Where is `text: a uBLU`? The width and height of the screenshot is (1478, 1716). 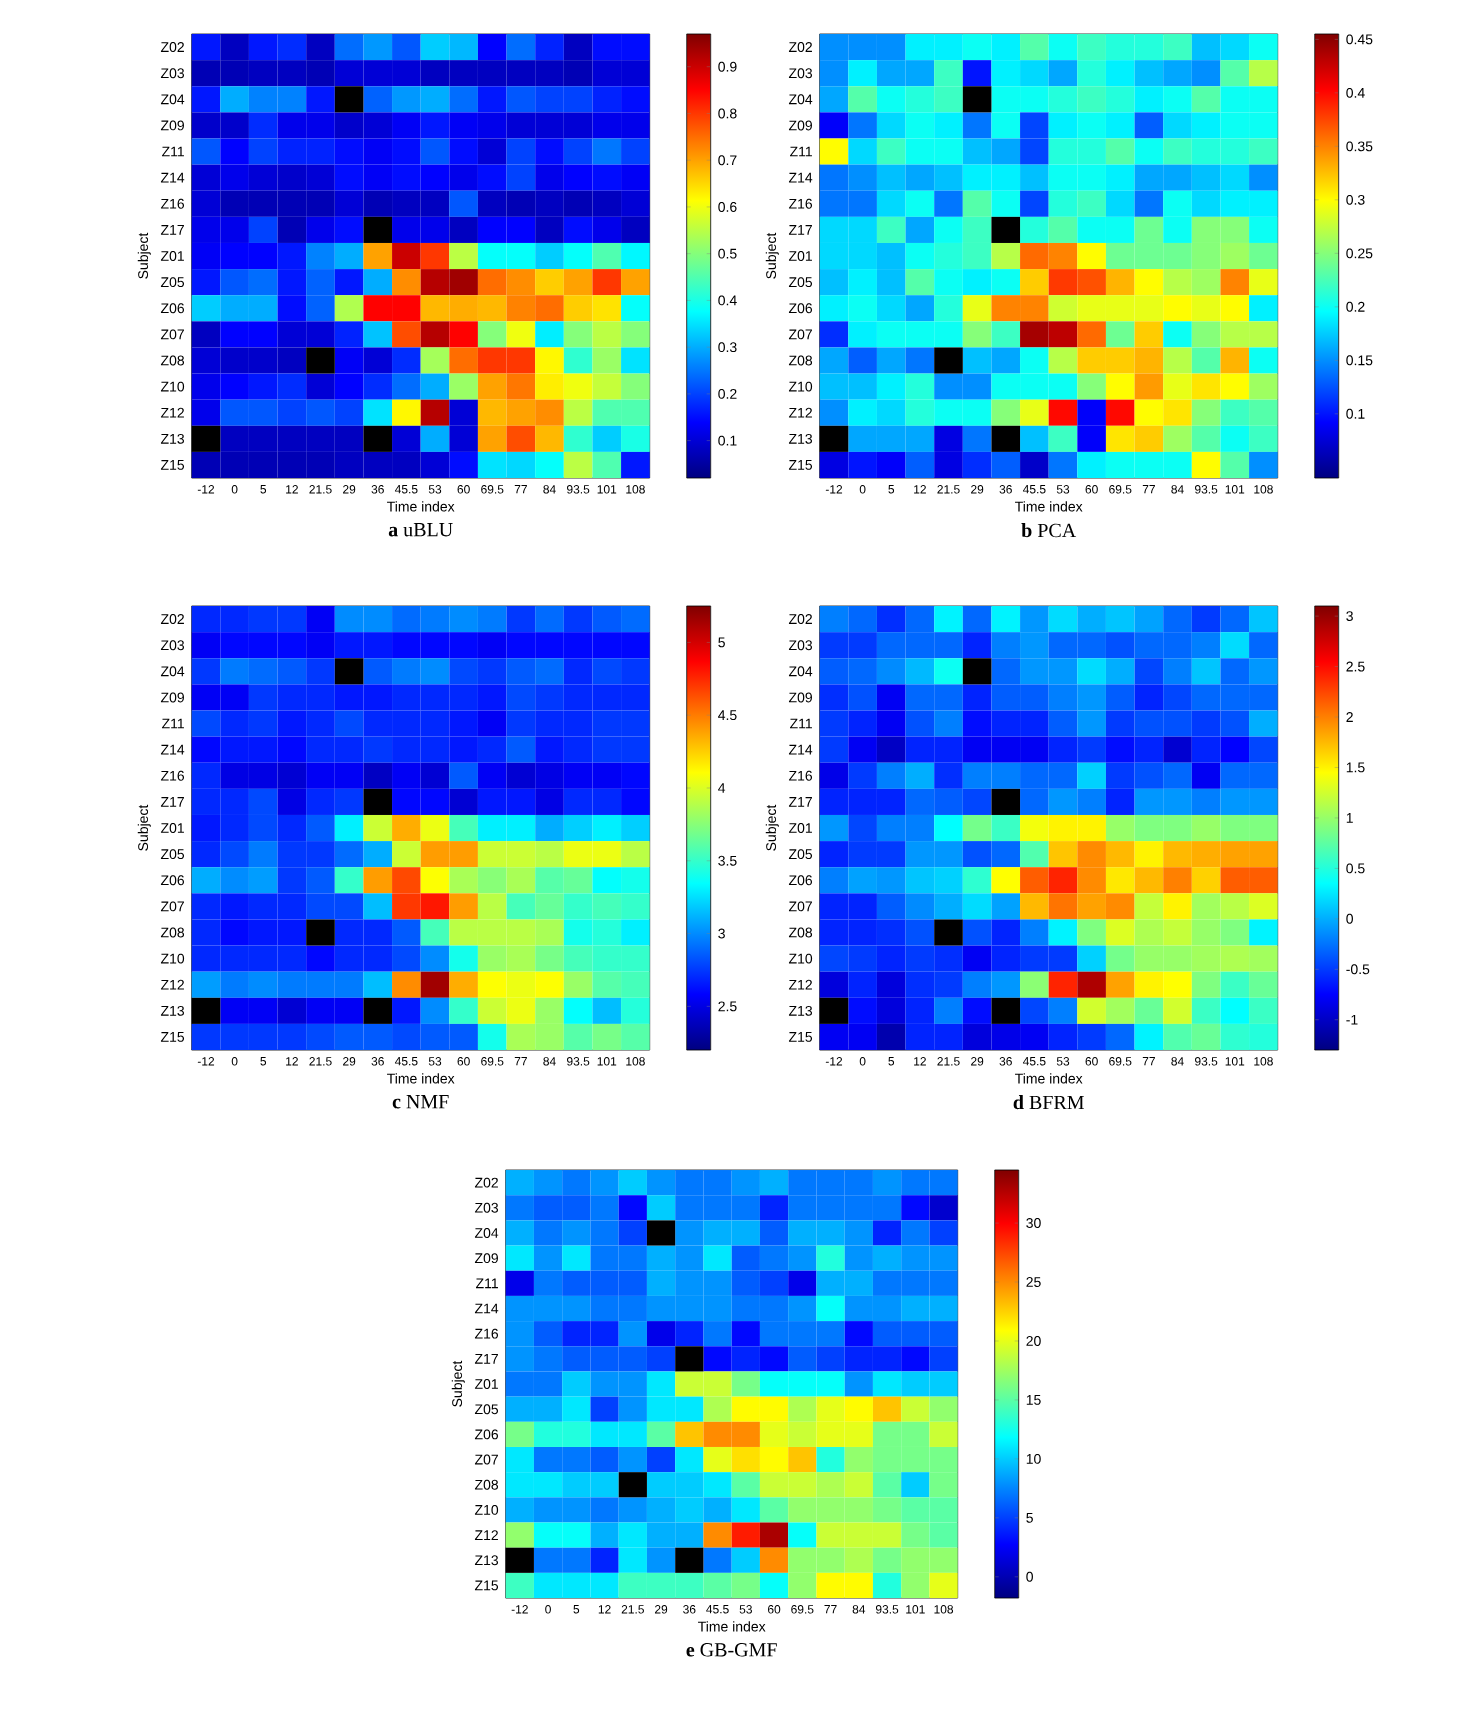 text: a uBLU is located at coordinates (420, 530).